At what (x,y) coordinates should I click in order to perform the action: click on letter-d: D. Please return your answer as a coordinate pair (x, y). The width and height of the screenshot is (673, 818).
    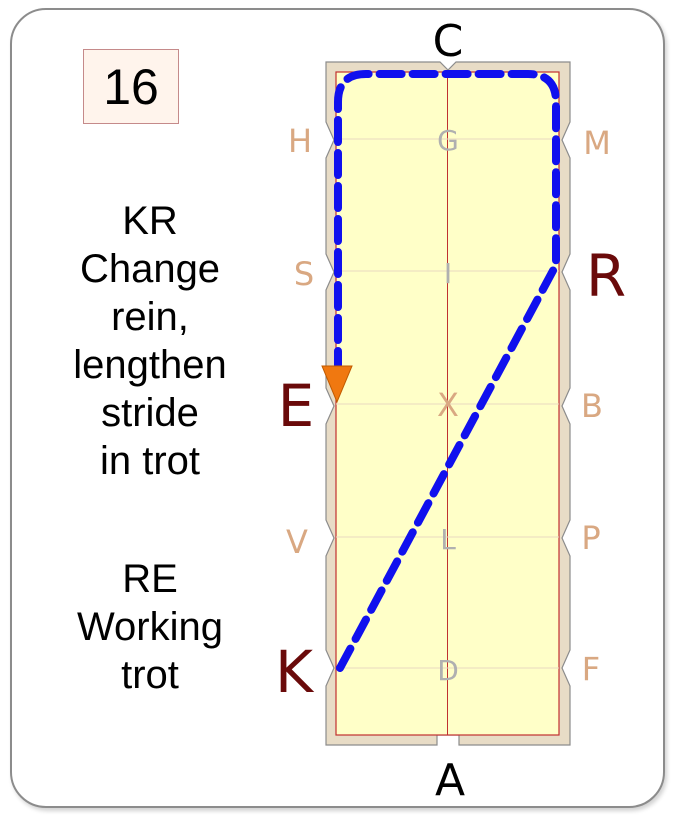
    Looking at the image, I should click on (448, 670).